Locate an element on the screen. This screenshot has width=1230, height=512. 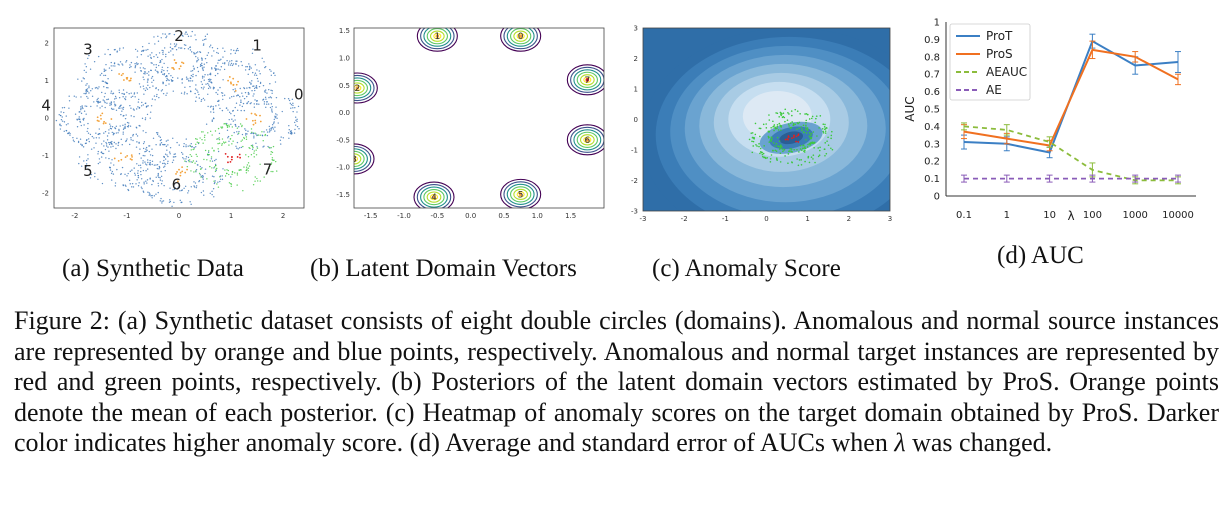
legend-frame is located at coordinates (990, 62).